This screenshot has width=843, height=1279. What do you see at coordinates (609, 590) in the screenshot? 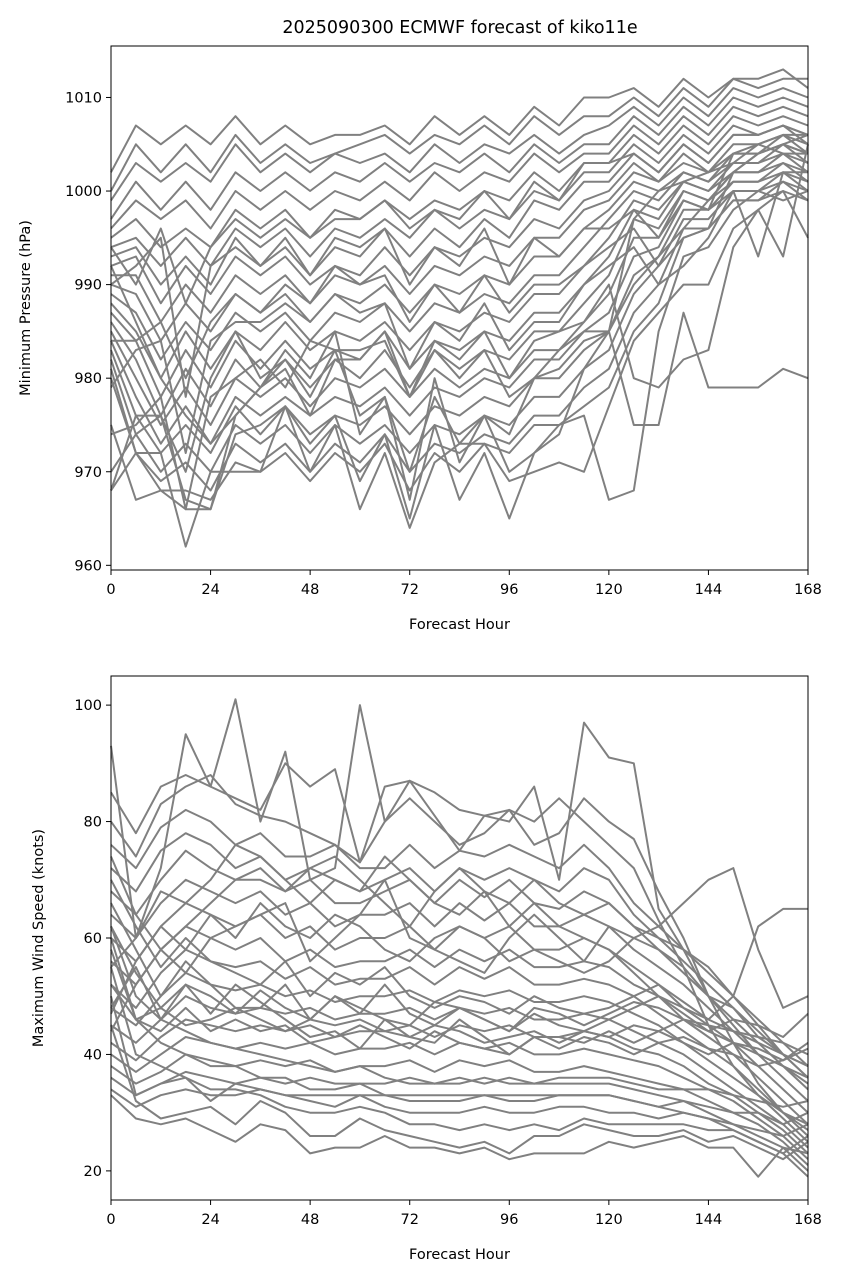
I see `pressure-x-tick-label: 120` at bounding box center [609, 590].